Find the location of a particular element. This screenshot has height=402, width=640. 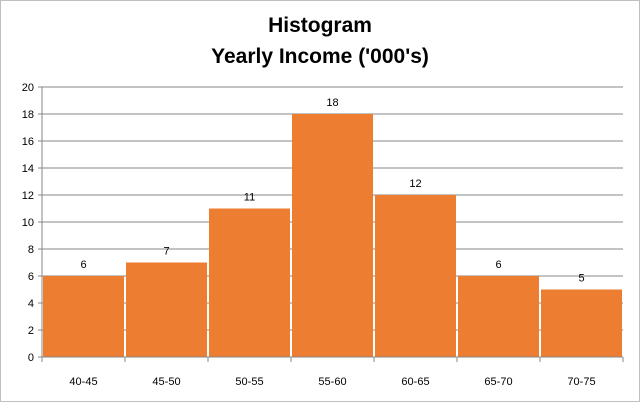

y-tick-label: 16 is located at coordinates (28, 142).